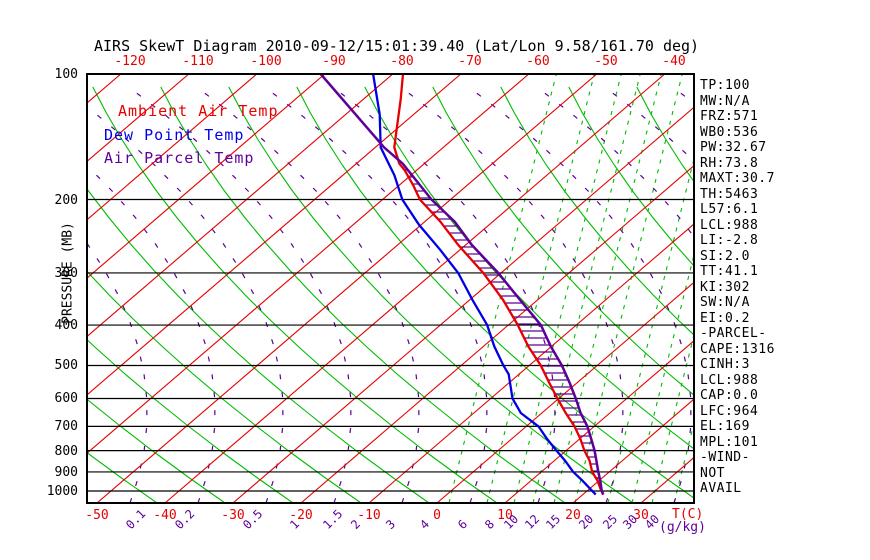 Image resolution: width=870 pixels, height=560 pixels. I want to click on top-temp-tick: -120, so click(130, 61).